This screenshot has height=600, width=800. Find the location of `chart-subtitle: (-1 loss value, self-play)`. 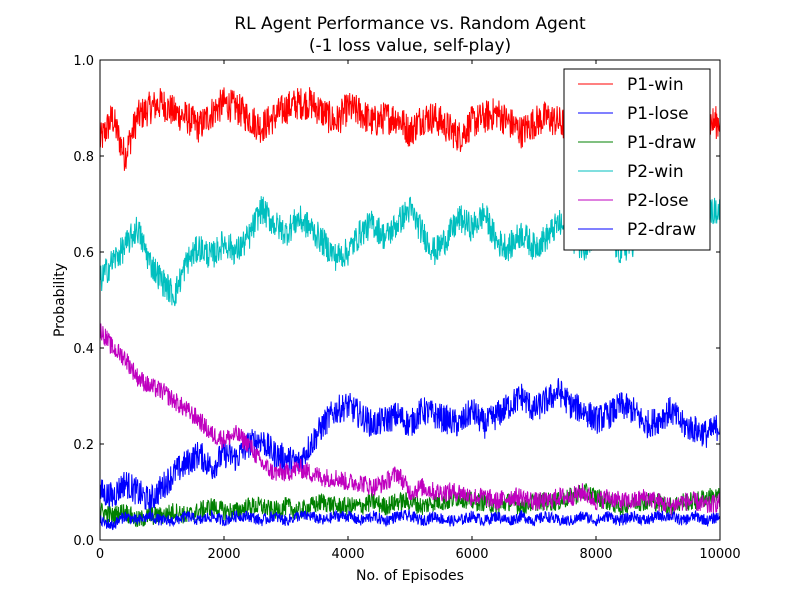

chart-subtitle: (-1 loss value, self-play) is located at coordinates (410, 46).